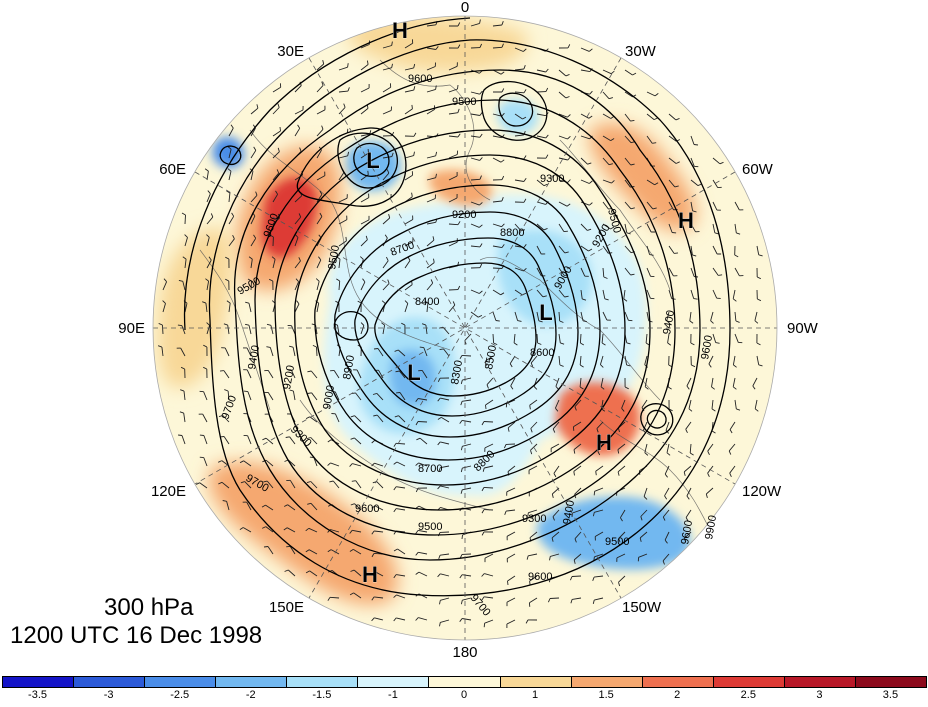 This screenshot has width=928, height=707. Describe the element at coordinates (542, 353) in the screenshot. I see `contour-label: 8600` at that location.